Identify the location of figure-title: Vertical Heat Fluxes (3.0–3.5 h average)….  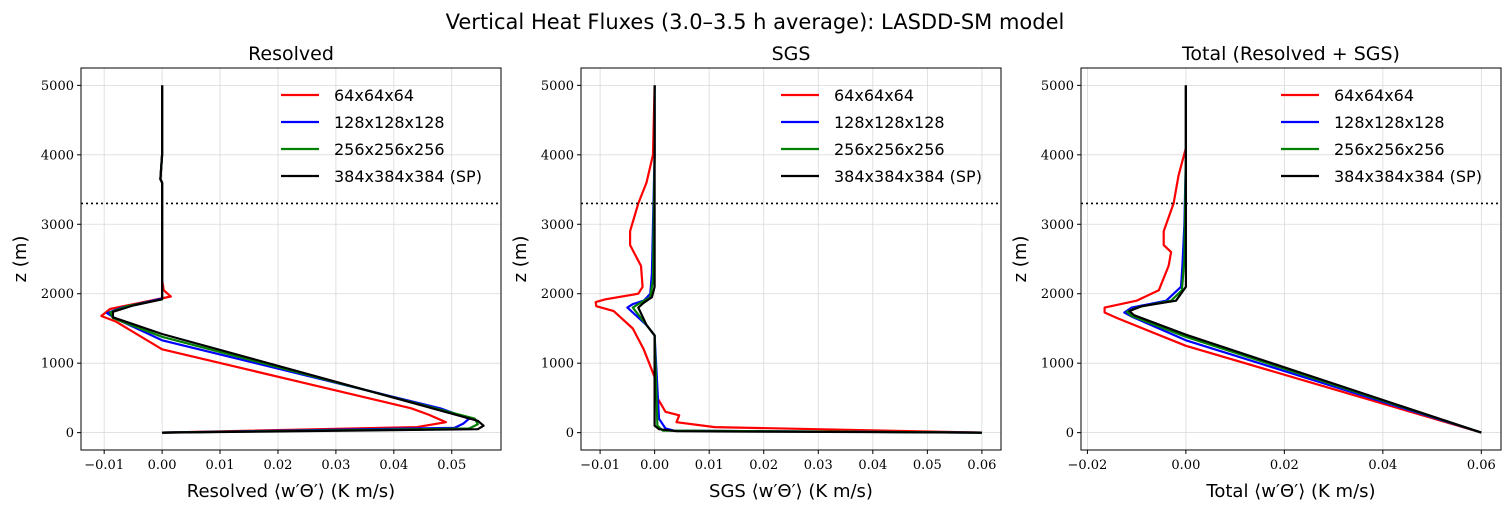
(755, 22).